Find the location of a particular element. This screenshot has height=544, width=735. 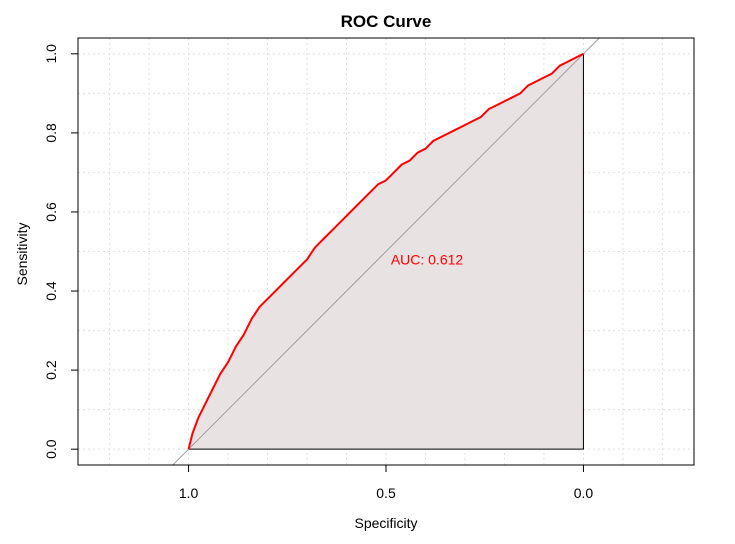

y-tick-label: 1.0 is located at coordinates (51, 54).